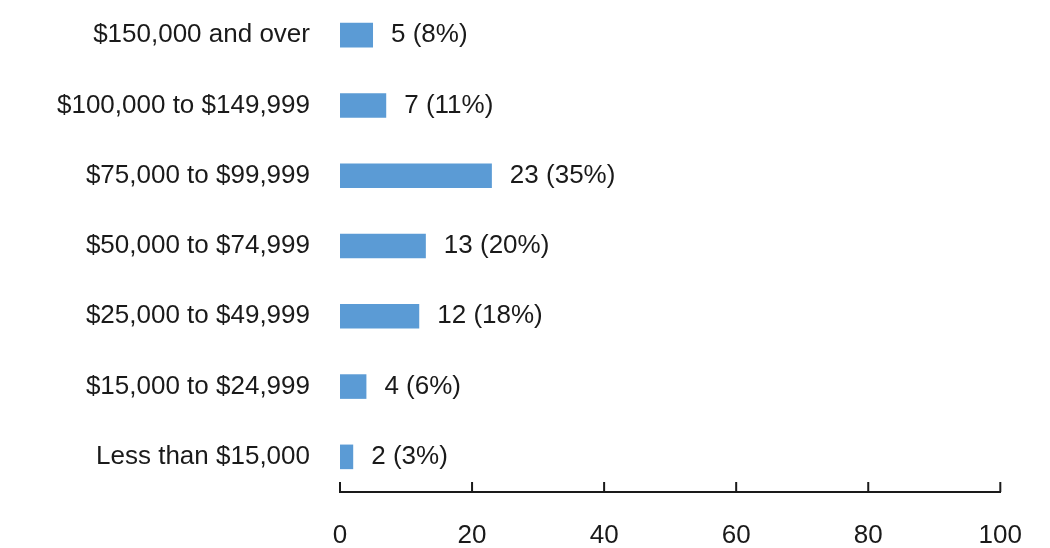  What do you see at coordinates (202, 33) in the screenshot?
I see `y-tick-label: $150,000 and over` at bounding box center [202, 33].